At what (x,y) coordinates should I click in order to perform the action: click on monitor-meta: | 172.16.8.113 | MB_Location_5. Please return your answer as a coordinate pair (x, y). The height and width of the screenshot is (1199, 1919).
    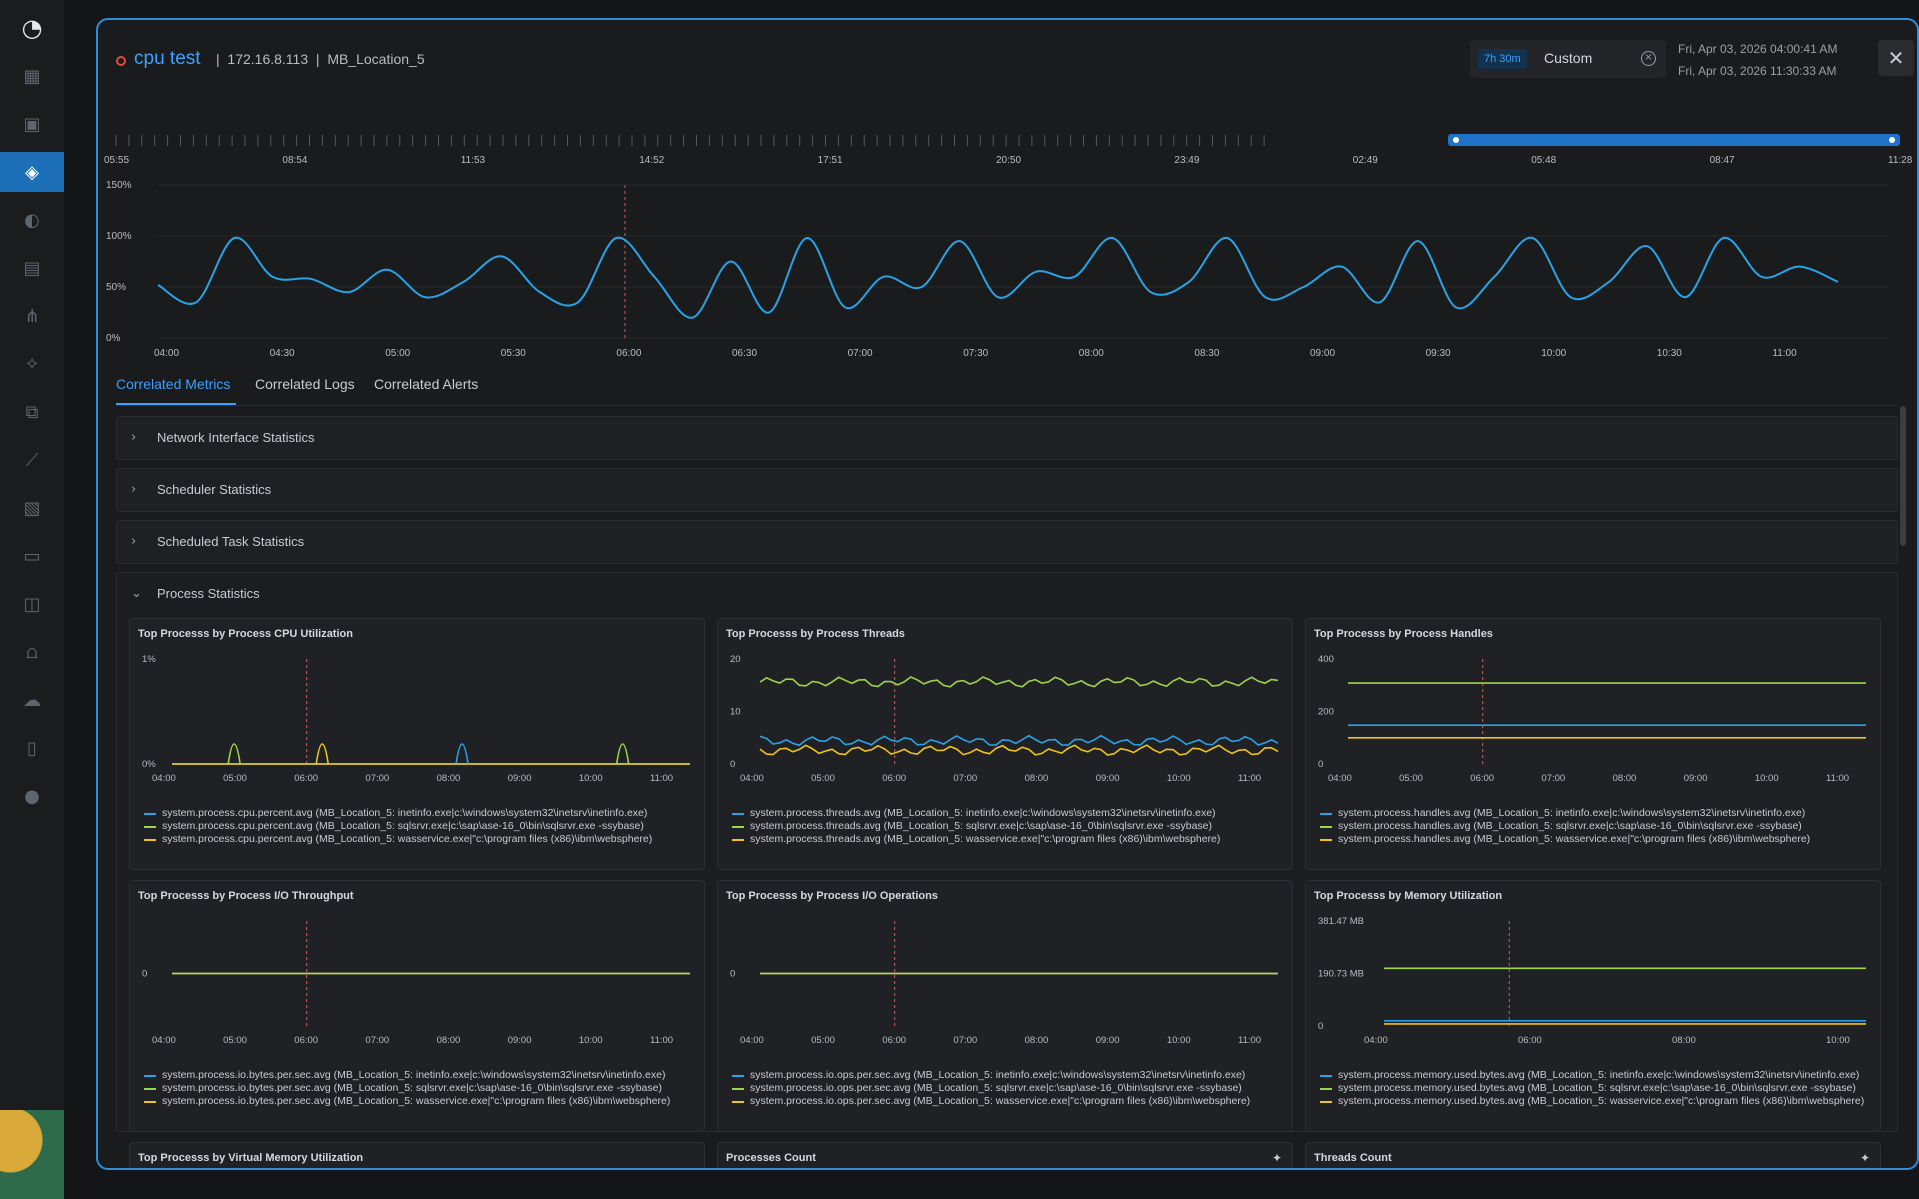
    Looking at the image, I should click on (320, 59).